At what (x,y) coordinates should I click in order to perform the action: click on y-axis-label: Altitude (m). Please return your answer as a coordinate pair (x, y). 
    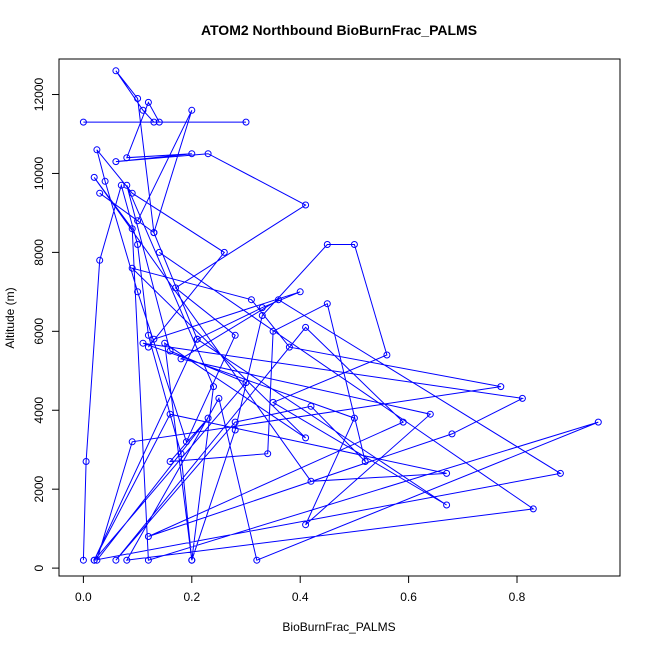
    Looking at the image, I should click on (10, 317).